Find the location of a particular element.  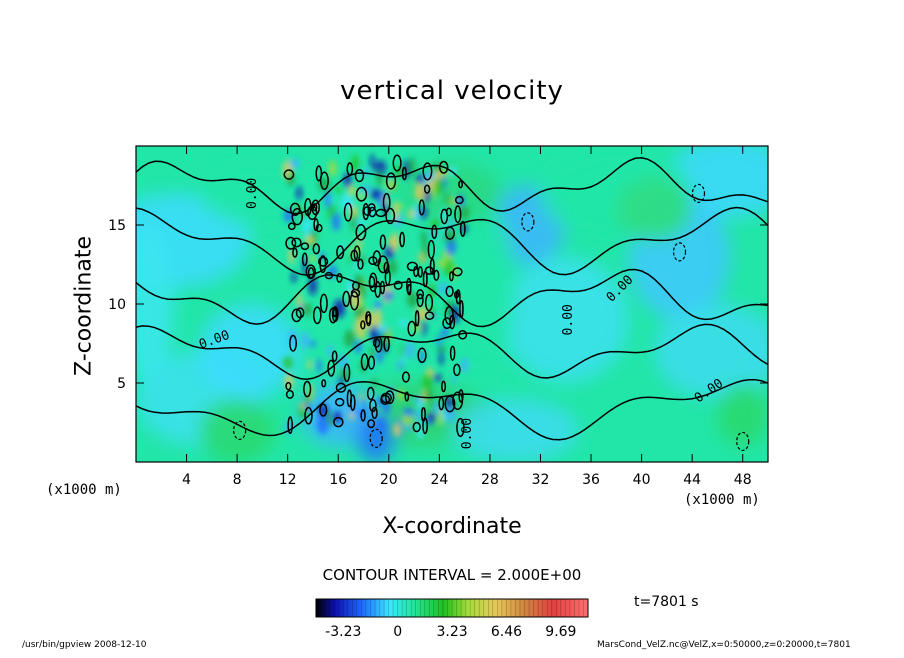

x-tick-label: 12 is located at coordinates (288, 480).